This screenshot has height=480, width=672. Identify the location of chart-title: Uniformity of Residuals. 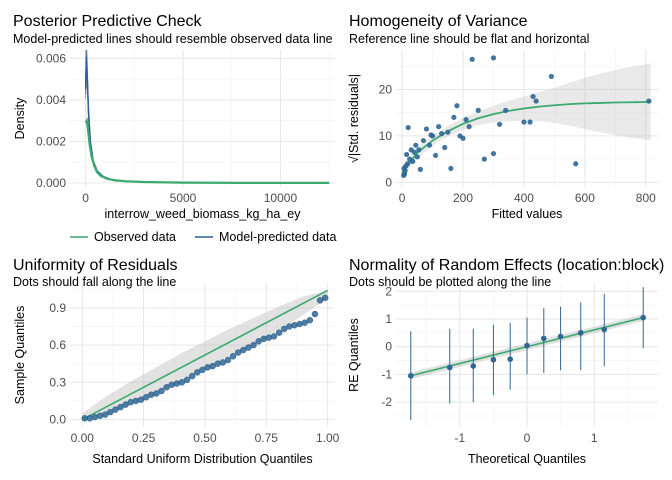
(95, 265).